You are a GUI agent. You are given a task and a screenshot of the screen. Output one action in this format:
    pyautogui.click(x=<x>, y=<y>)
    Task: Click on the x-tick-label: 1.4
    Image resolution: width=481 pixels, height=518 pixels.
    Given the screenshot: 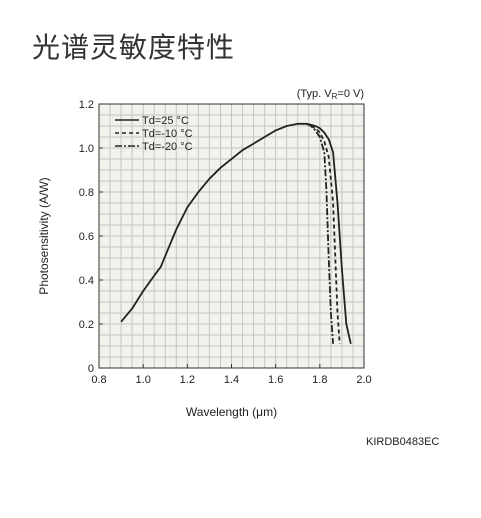 What is the action you would take?
    pyautogui.click(x=231, y=380)
    